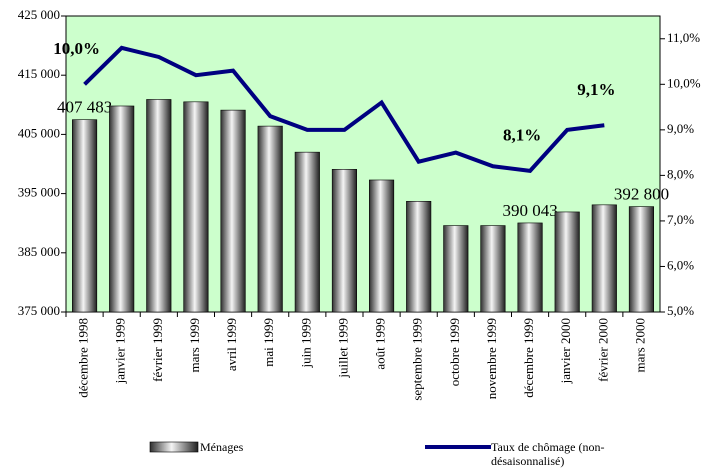  Describe the element at coordinates (683, 37) in the screenshot. I see `y2-tick-label: 11,0%` at that location.